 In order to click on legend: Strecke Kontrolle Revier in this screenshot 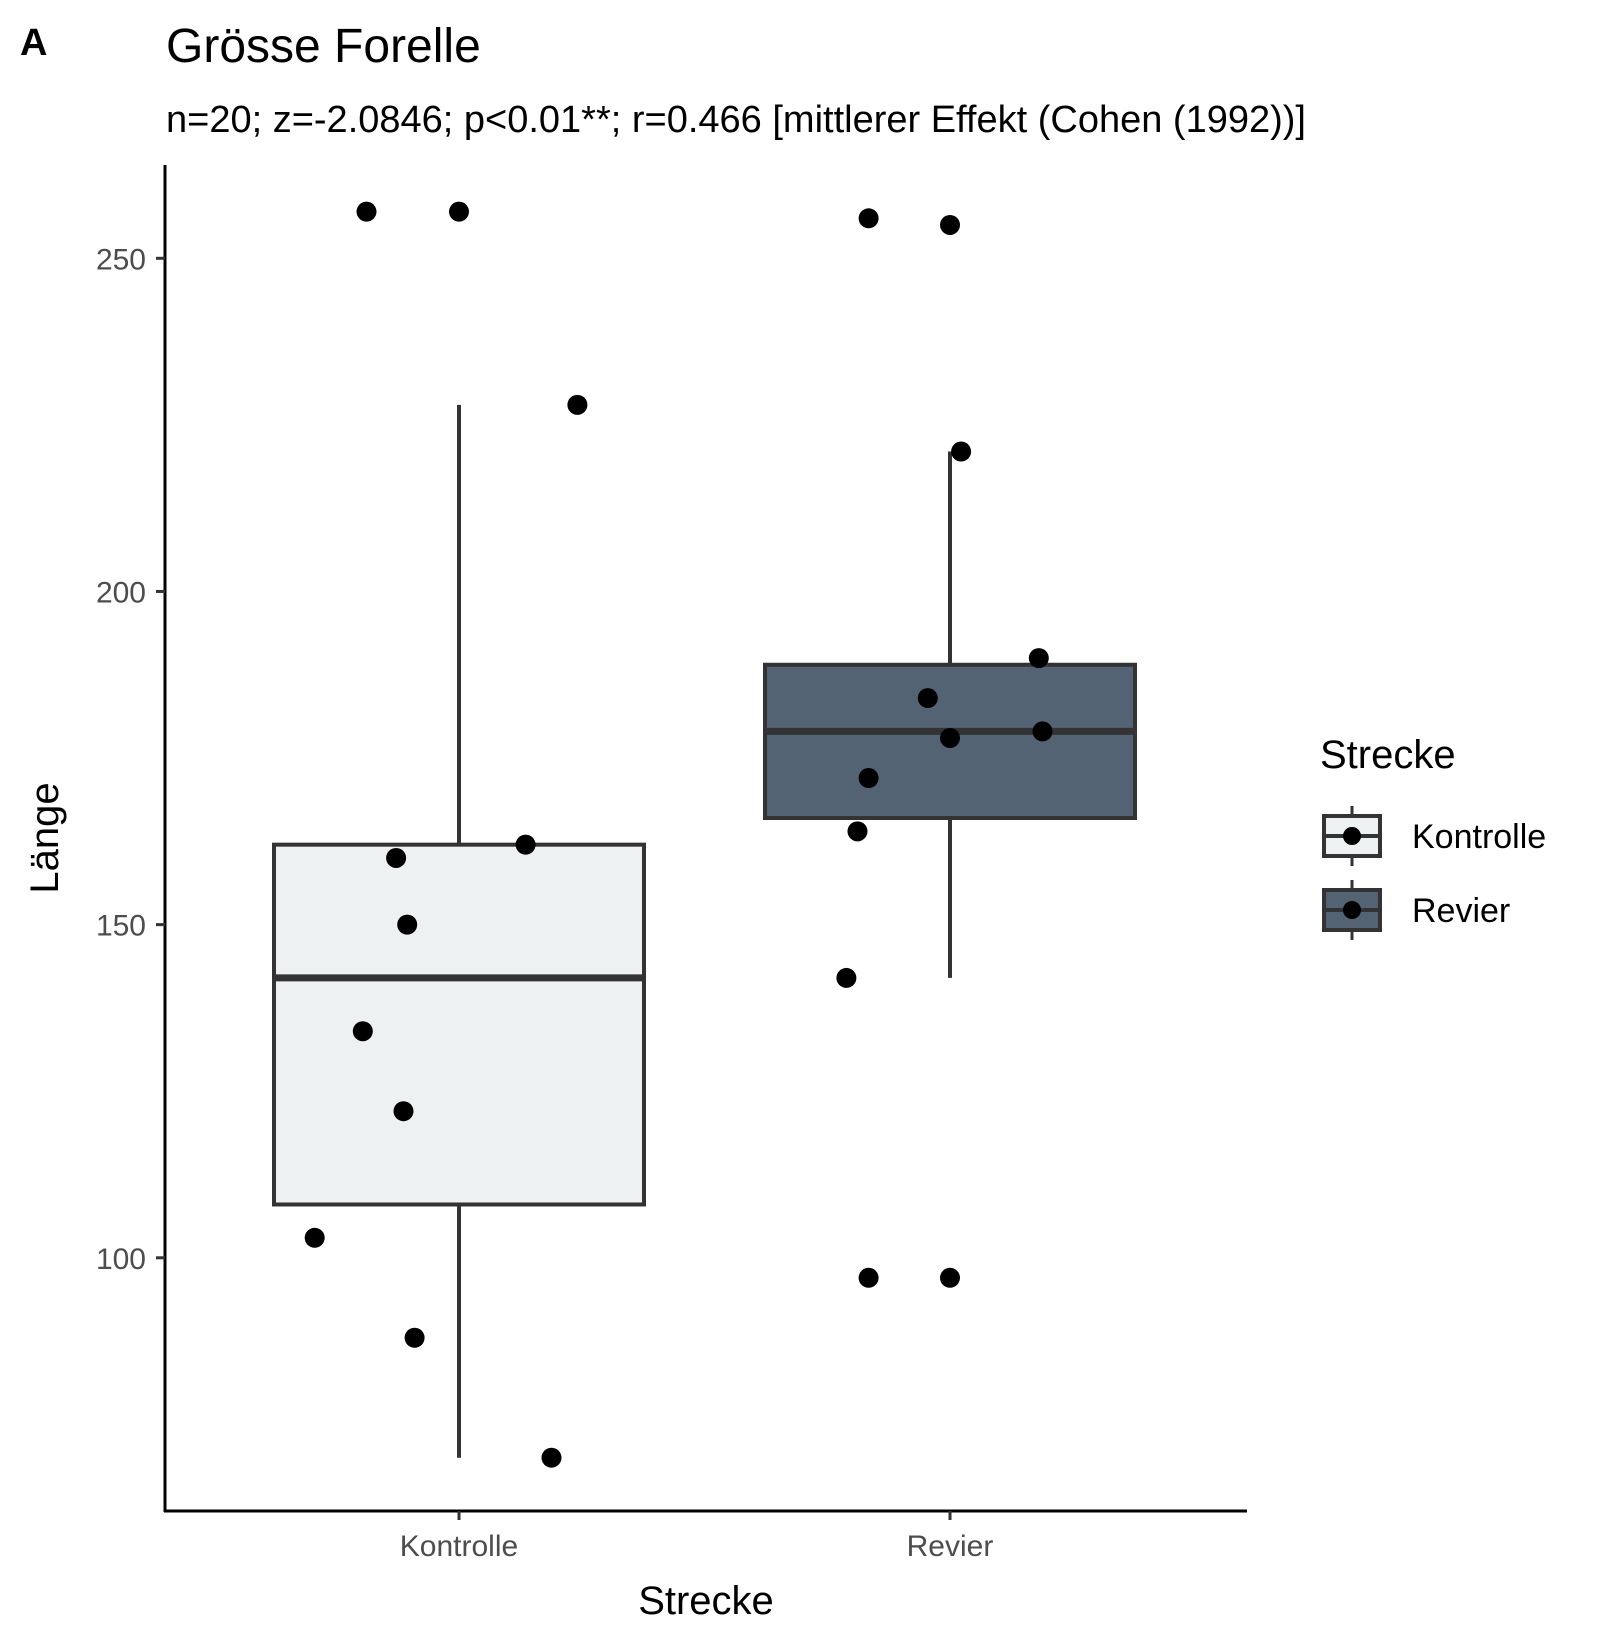, I will do `click(1433, 836)`.